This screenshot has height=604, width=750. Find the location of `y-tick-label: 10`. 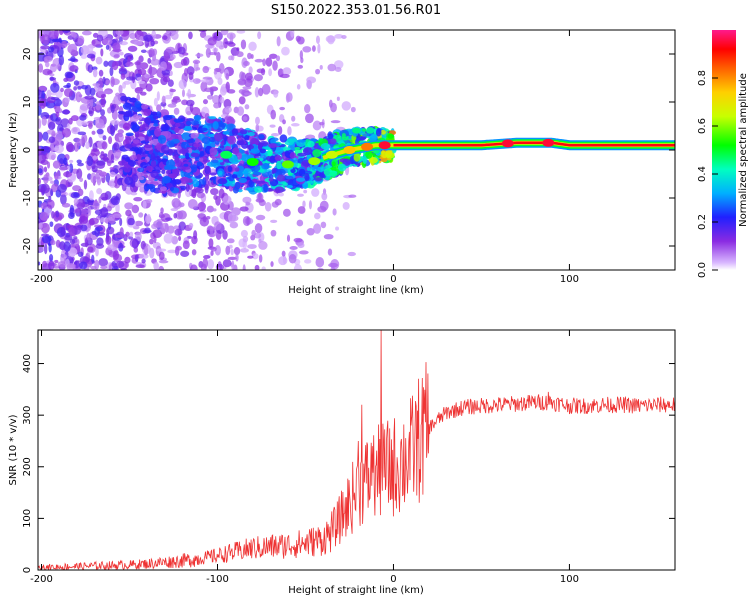

y-tick-label: 10 is located at coordinates (27, 102).